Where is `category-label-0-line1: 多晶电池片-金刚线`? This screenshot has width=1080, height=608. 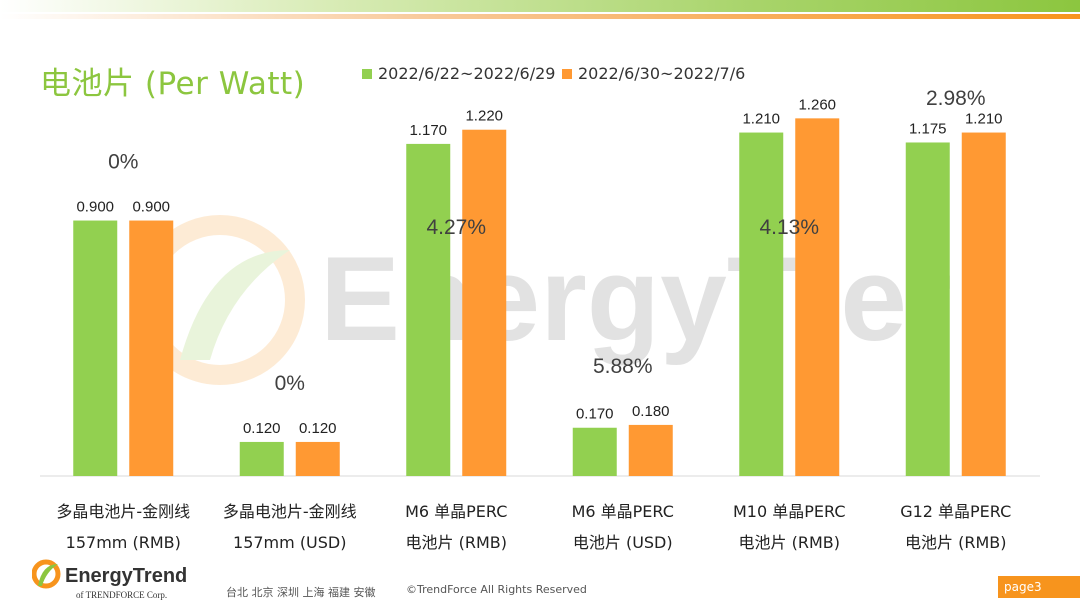
category-label-0-line1: 多晶电池片-金刚线 is located at coordinates (123, 511).